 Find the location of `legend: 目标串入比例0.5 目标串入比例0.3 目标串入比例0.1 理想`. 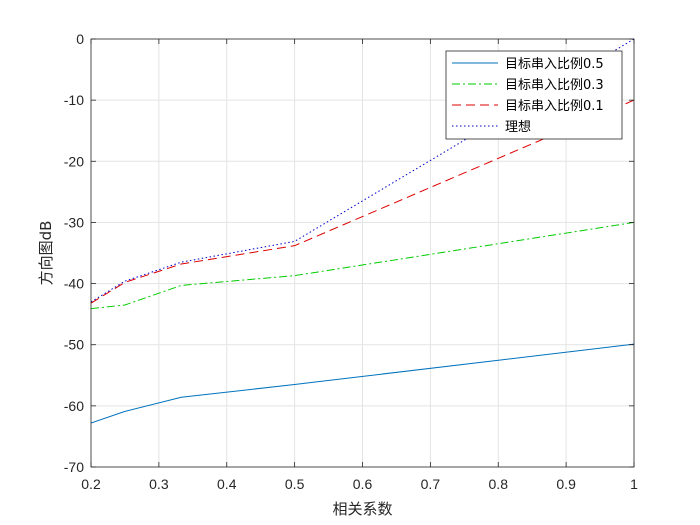

legend: 目标串入比例0.5 目标串入比例0.3 目标串入比例0.1 理想 is located at coordinates (534, 95).